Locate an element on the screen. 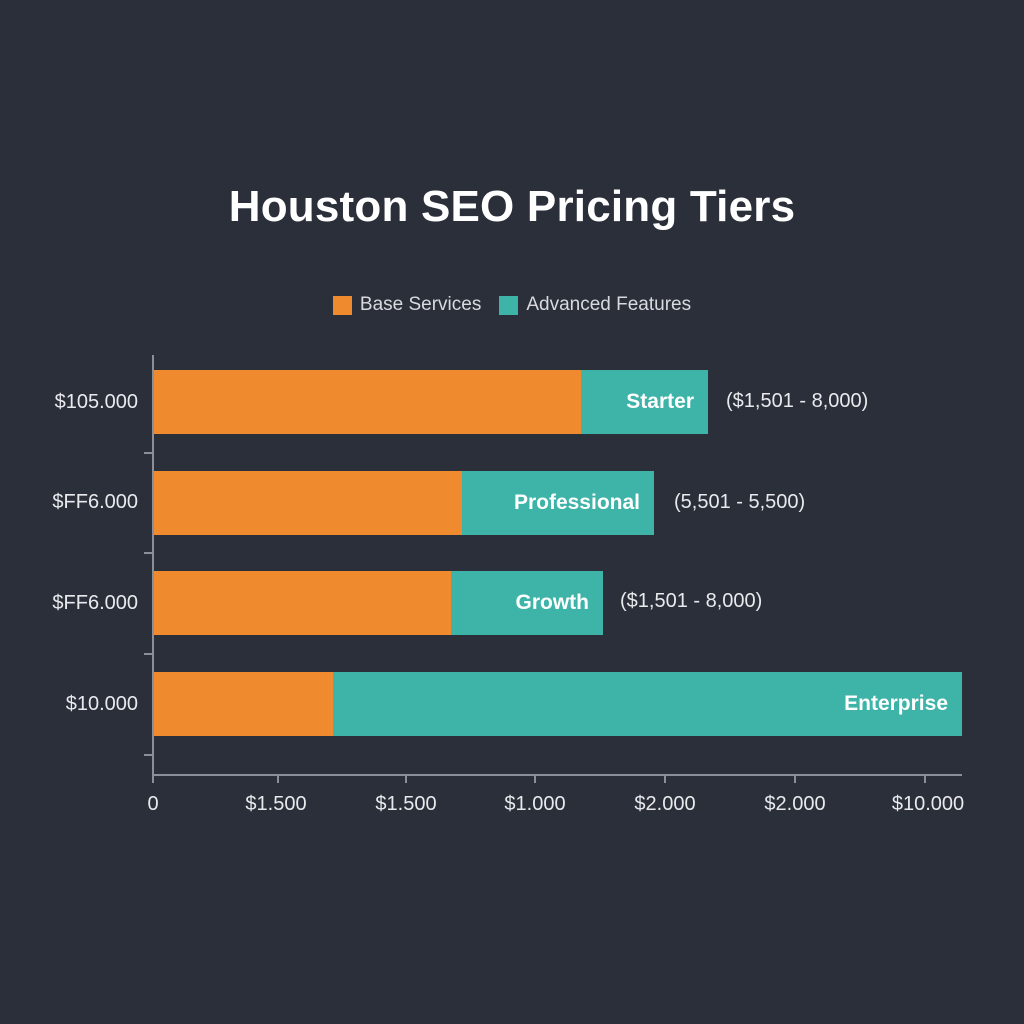  bar-enterprise-advanced: Enterprise is located at coordinates (647, 704).